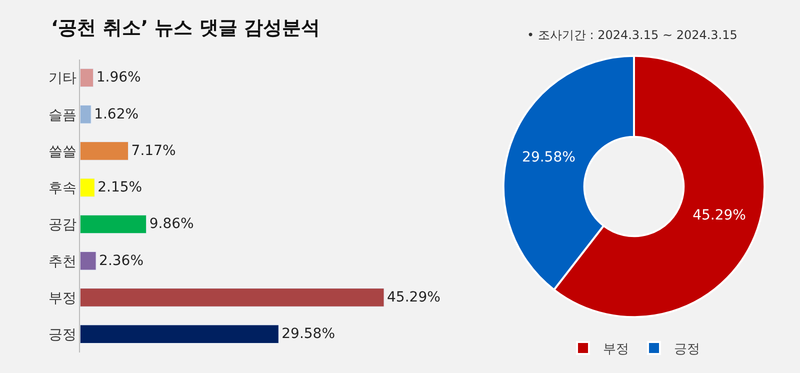 The width and height of the screenshot is (800, 373). What do you see at coordinates (62, 298) in the screenshot?
I see `y-tick-label: 부정` at bounding box center [62, 298].